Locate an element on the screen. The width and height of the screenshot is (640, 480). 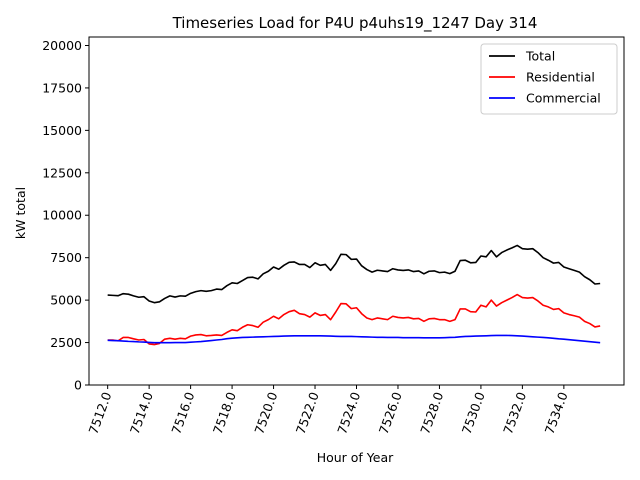
series-line-total is located at coordinates (354, 274).